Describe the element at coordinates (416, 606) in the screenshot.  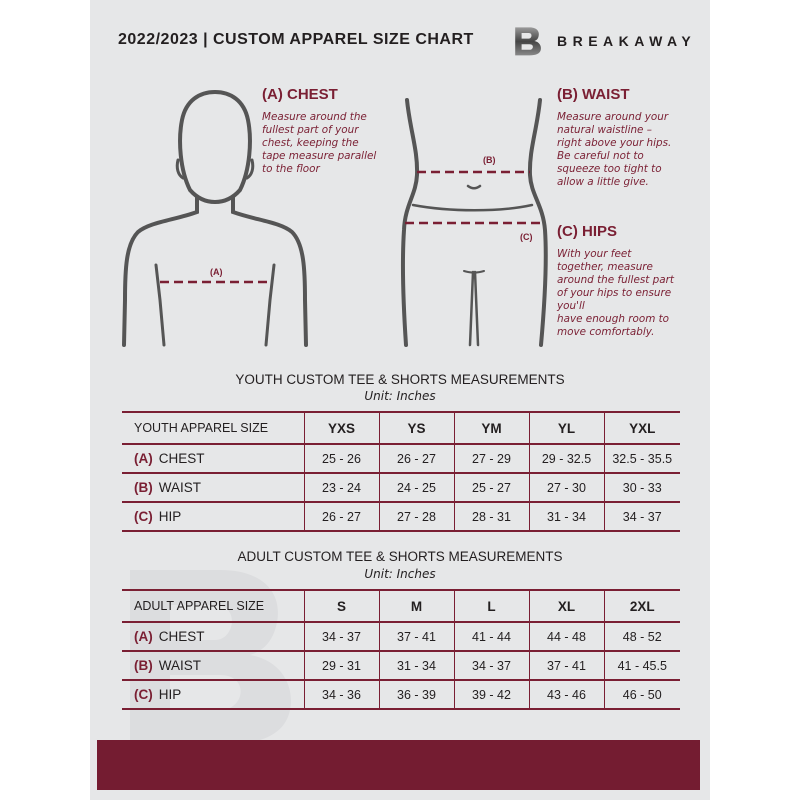
I see `size-column-header: M` at that location.